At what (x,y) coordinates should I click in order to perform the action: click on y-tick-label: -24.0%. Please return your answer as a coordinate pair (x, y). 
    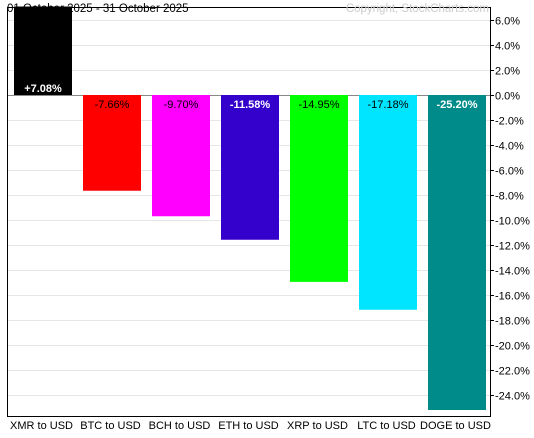
    Looking at the image, I should click on (512, 397).